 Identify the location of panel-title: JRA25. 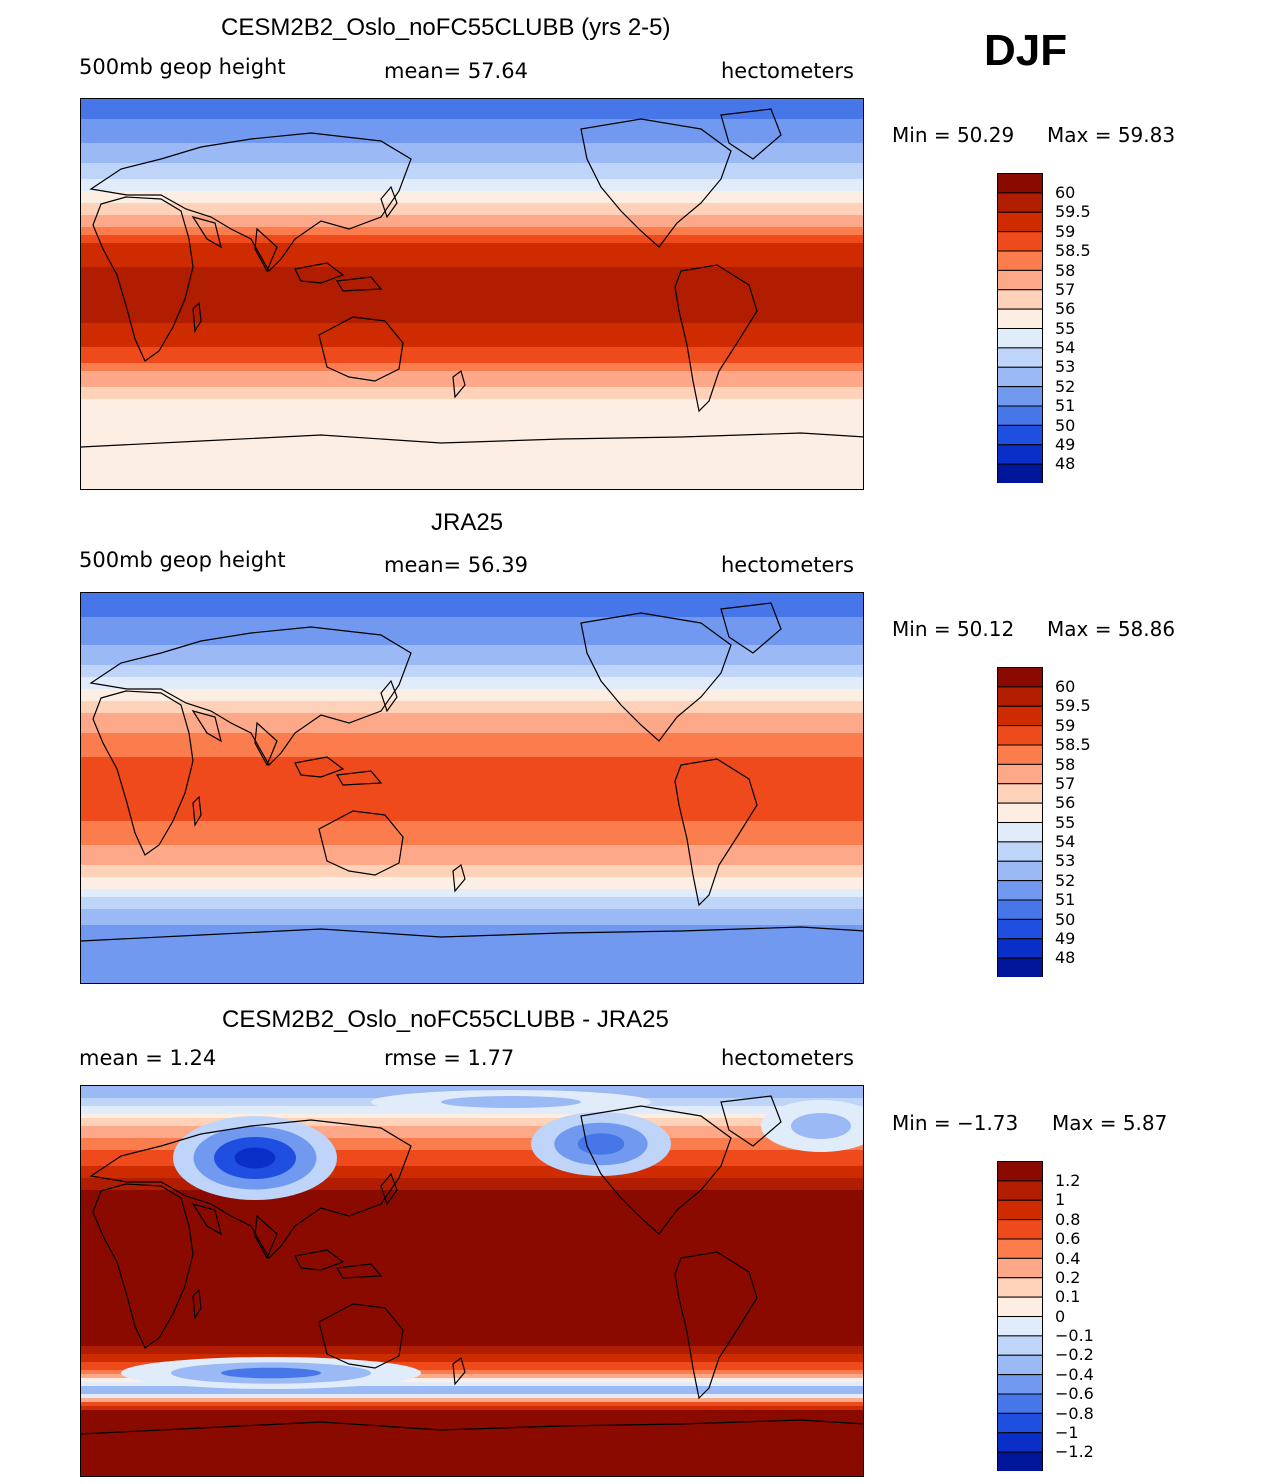
(467, 522).